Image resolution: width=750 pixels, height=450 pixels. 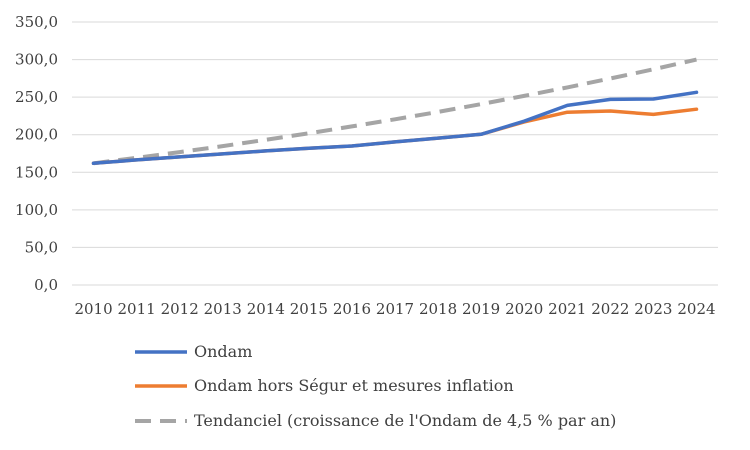 I want to click on legend-label-2: Ondam hors Ségur et mesures inflation, so click(x=354, y=385).